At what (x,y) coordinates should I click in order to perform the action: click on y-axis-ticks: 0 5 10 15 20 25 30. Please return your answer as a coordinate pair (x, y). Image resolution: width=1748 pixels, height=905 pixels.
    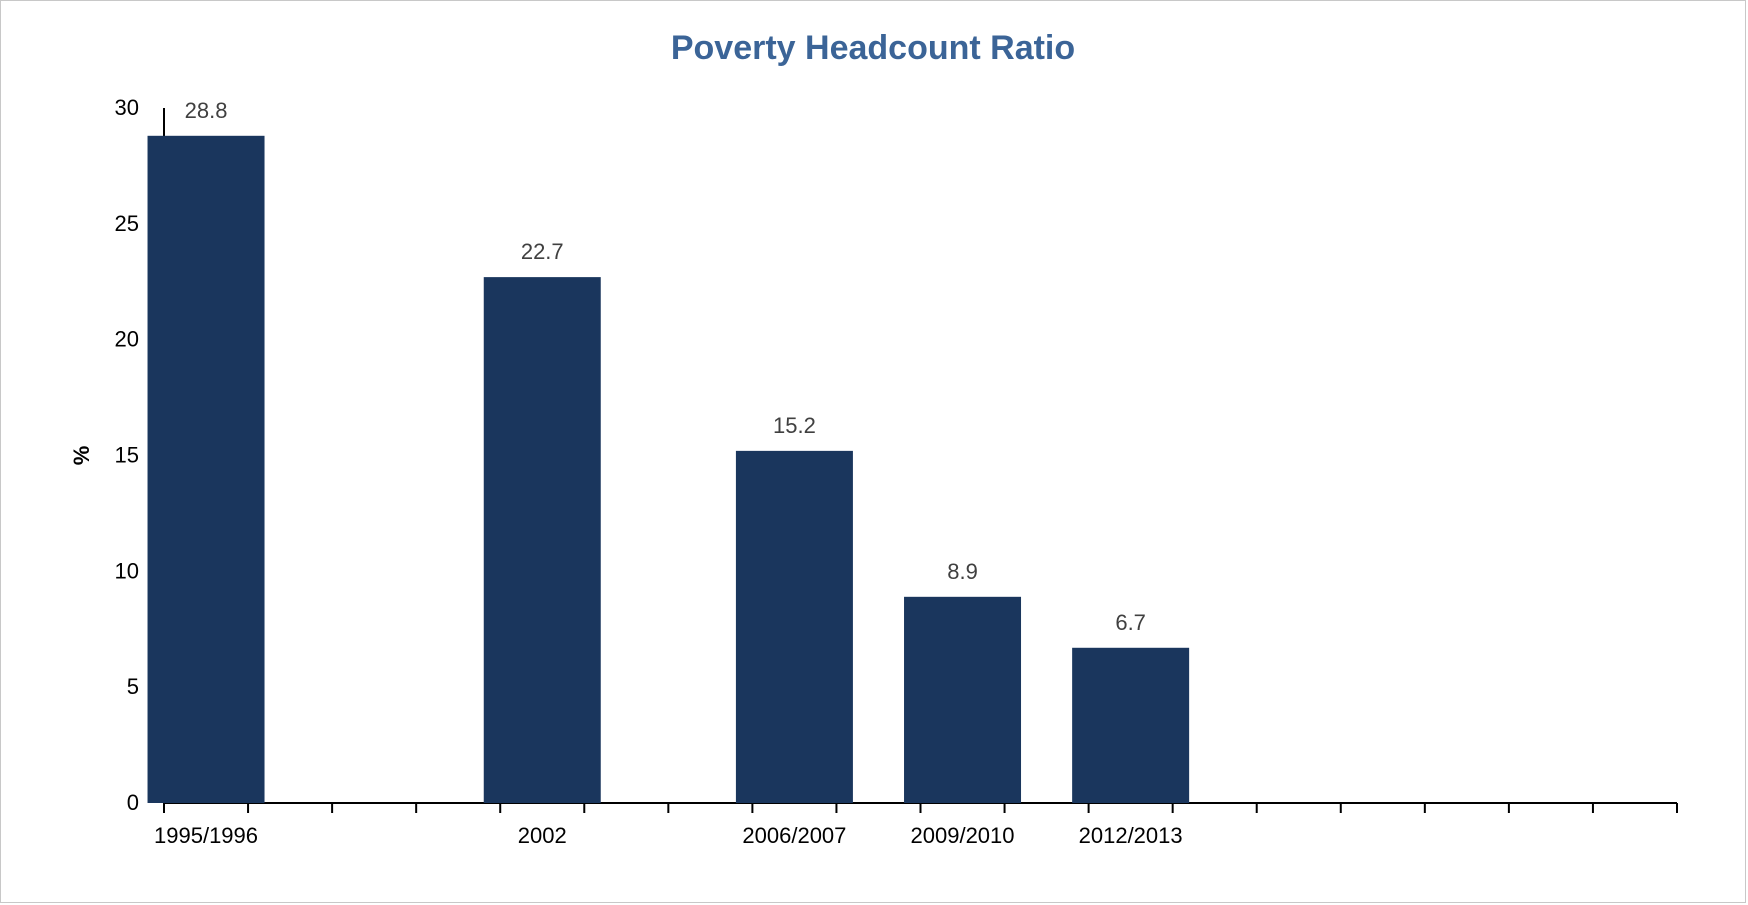
    Looking at the image, I should click on (127, 455).